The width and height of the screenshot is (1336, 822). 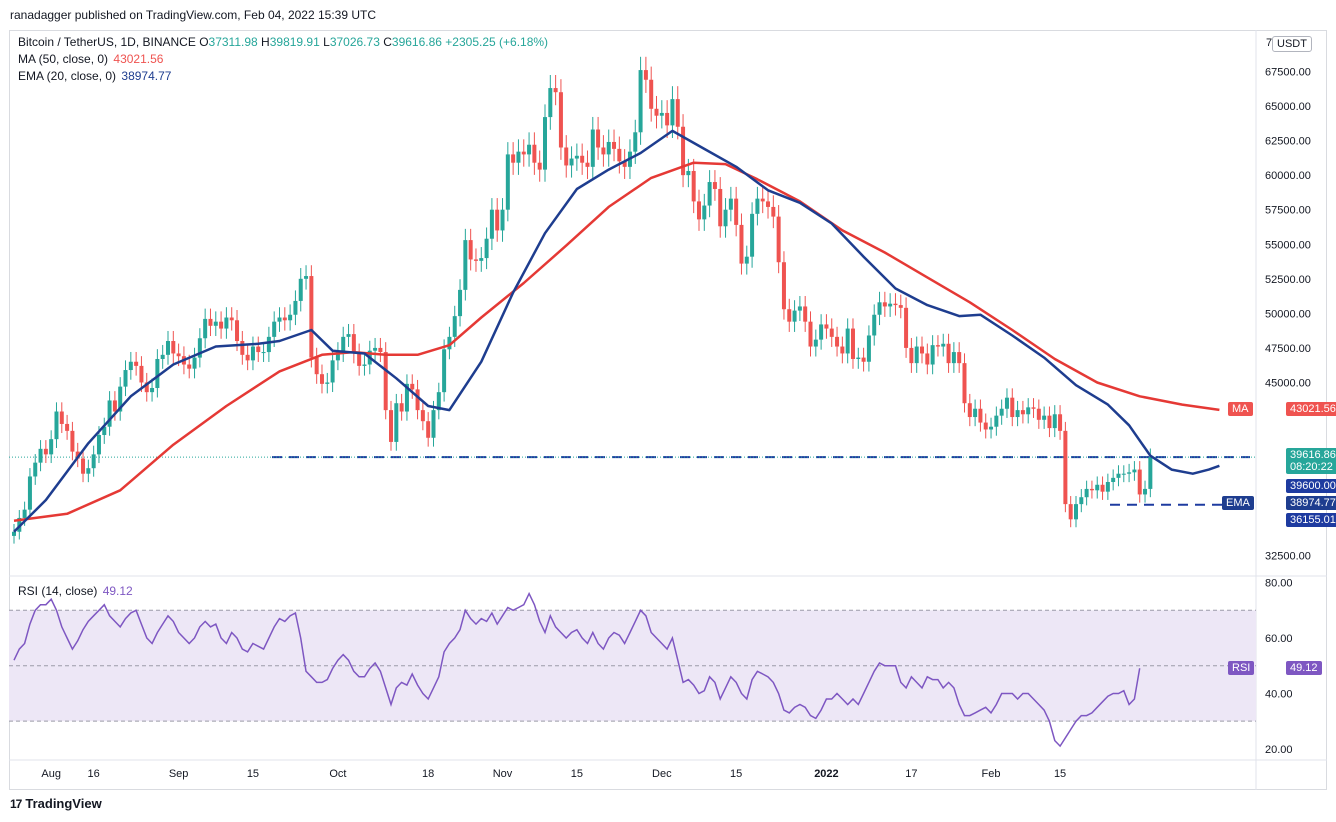 I want to click on brand-name: TradingView, so click(x=63, y=803).